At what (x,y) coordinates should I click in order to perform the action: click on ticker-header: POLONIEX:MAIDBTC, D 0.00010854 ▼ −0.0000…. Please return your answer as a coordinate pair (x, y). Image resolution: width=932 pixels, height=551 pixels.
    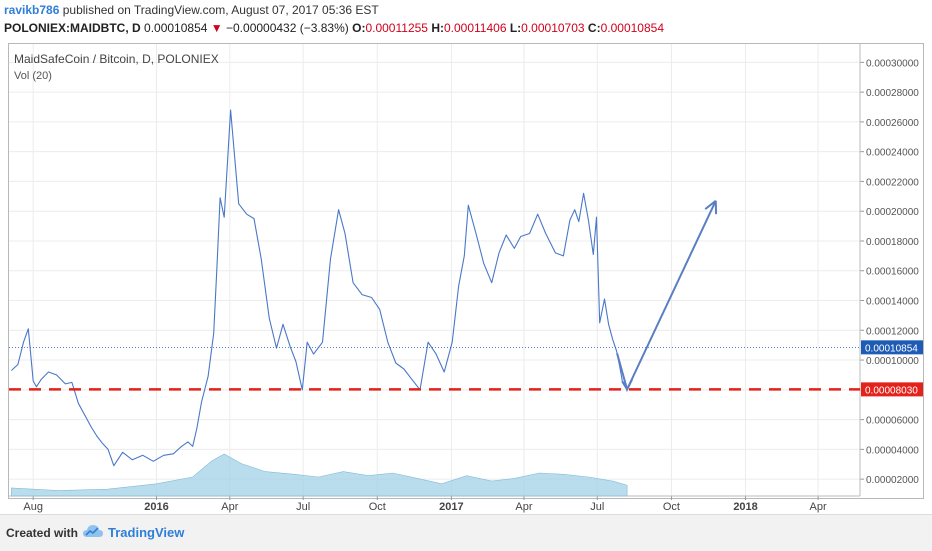
    Looking at the image, I should click on (334, 28).